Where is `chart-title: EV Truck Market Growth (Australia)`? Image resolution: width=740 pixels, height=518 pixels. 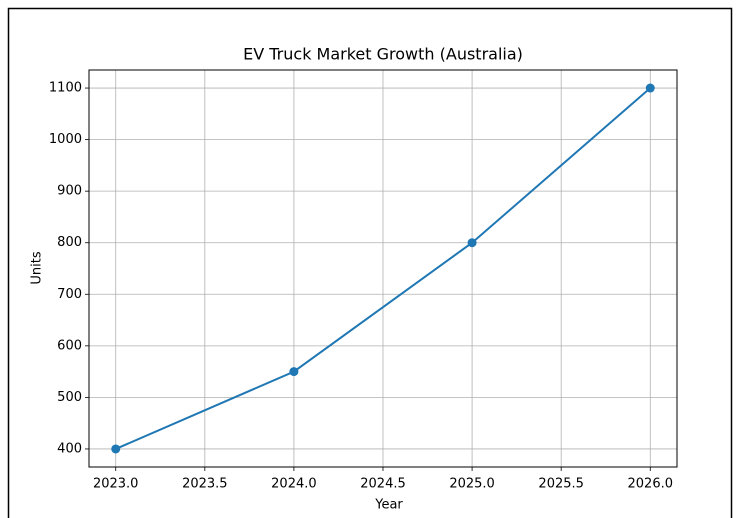
chart-title: EV Truck Market Growth (Australia) is located at coordinates (383, 54).